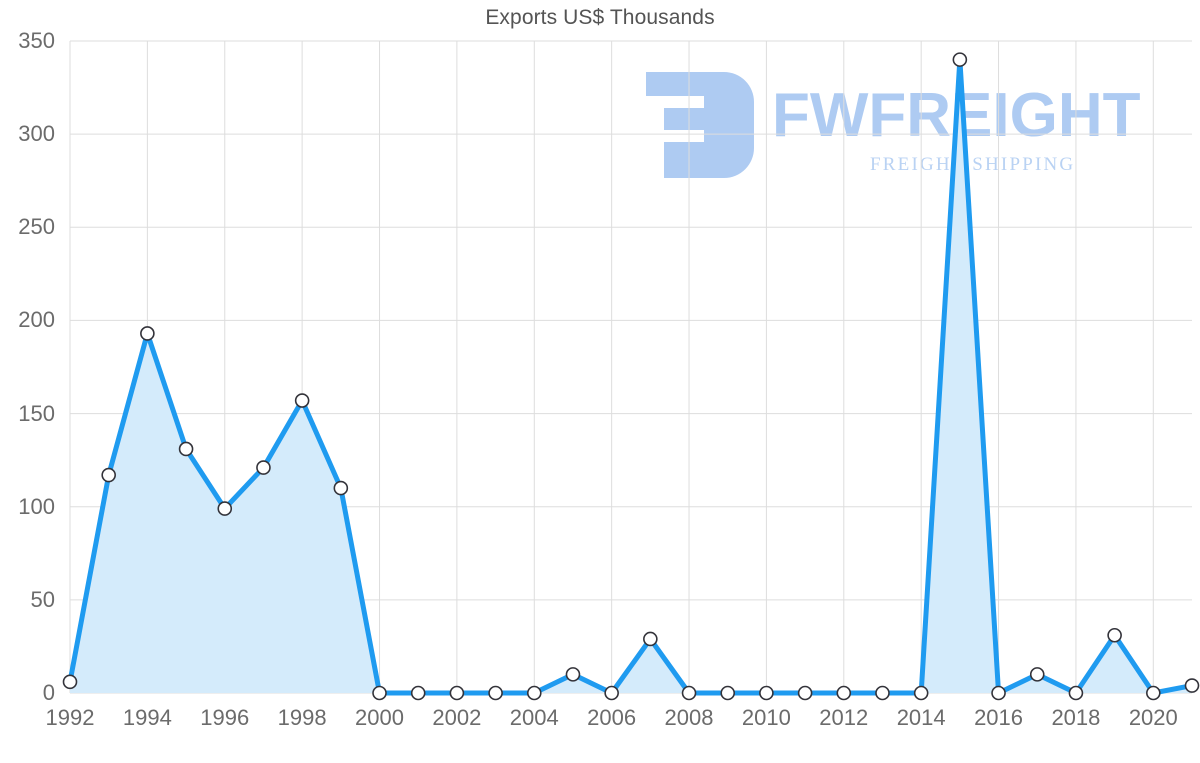 The width and height of the screenshot is (1200, 763). Describe the element at coordinates (36, 506) in the screenshot. I see `y-axis-tick-label: 100` at that location.